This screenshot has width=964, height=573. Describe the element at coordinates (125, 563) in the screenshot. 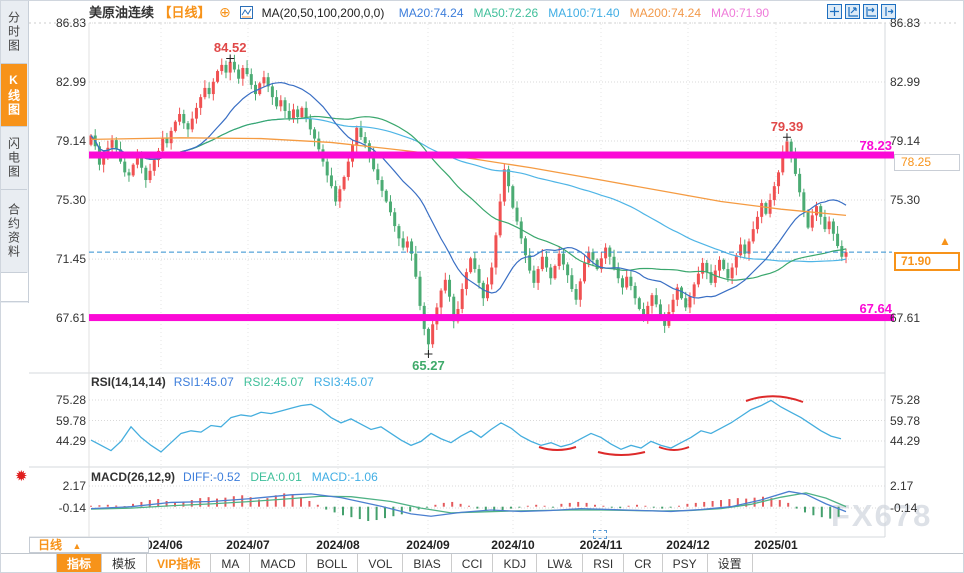

I see `toolbar-item-模板: 模板` at that location.